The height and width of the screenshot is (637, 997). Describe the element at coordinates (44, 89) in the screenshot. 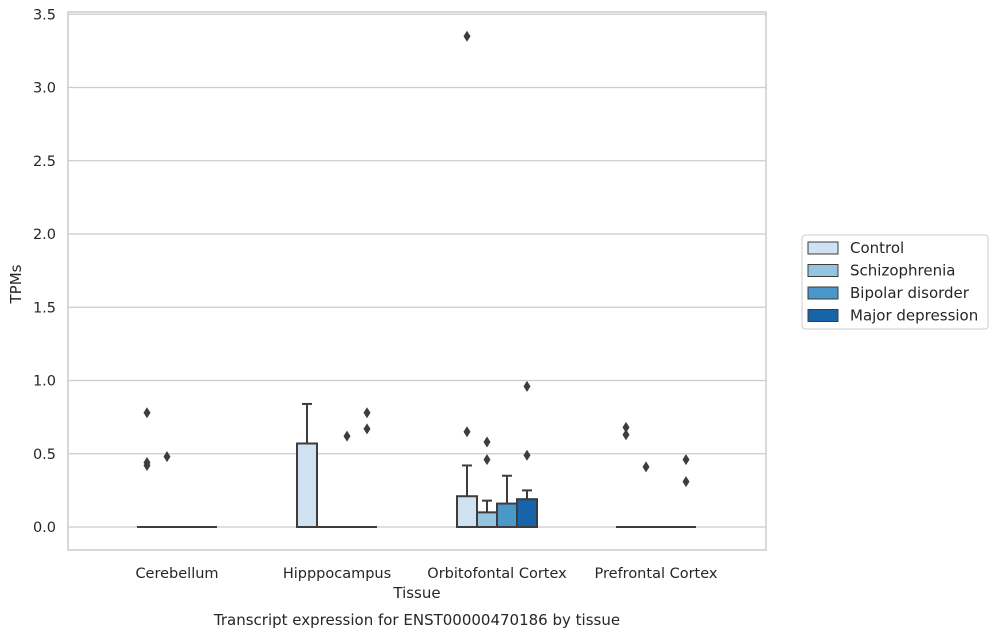

I see `y-tick-label: 3.0` at that location.